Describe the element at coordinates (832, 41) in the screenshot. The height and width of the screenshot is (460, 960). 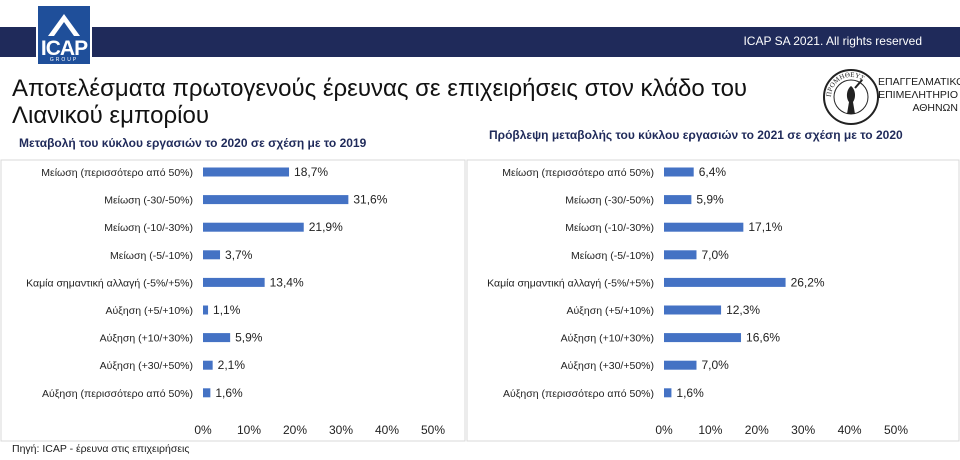
I see `copyright-text: ICAP SA 2021. All rights reserved` at that location.